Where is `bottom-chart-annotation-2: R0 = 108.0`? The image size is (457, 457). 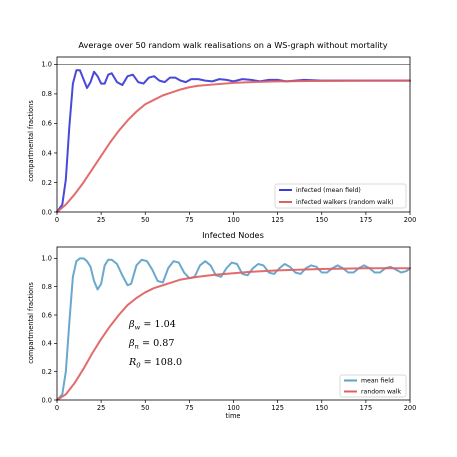 bottom-chart-annotation-2: R0 = 108.0 is located at coordinates (155, 363).